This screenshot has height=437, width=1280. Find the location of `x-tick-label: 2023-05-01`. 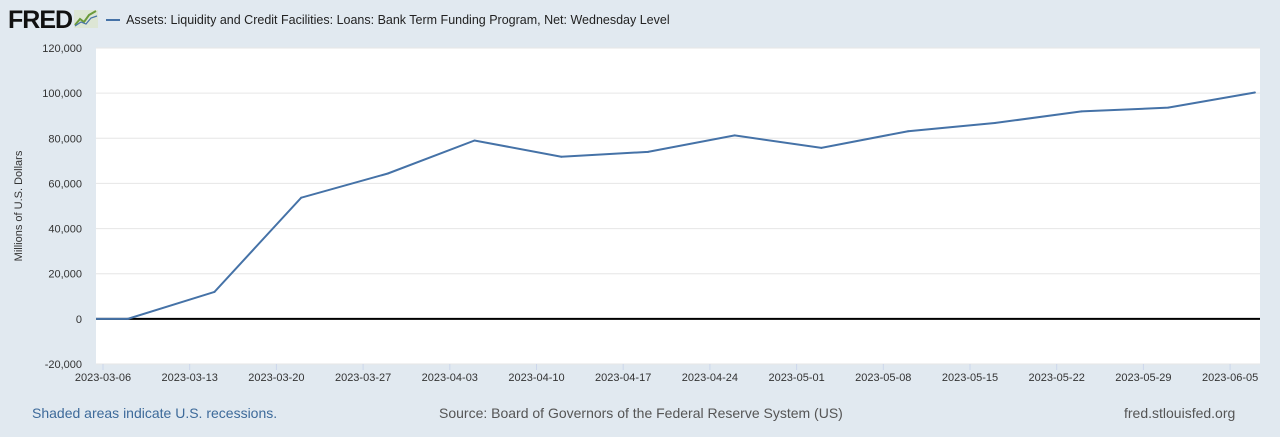

x-tick-label: 2023-05-01 is located at coordinates (796, 378).